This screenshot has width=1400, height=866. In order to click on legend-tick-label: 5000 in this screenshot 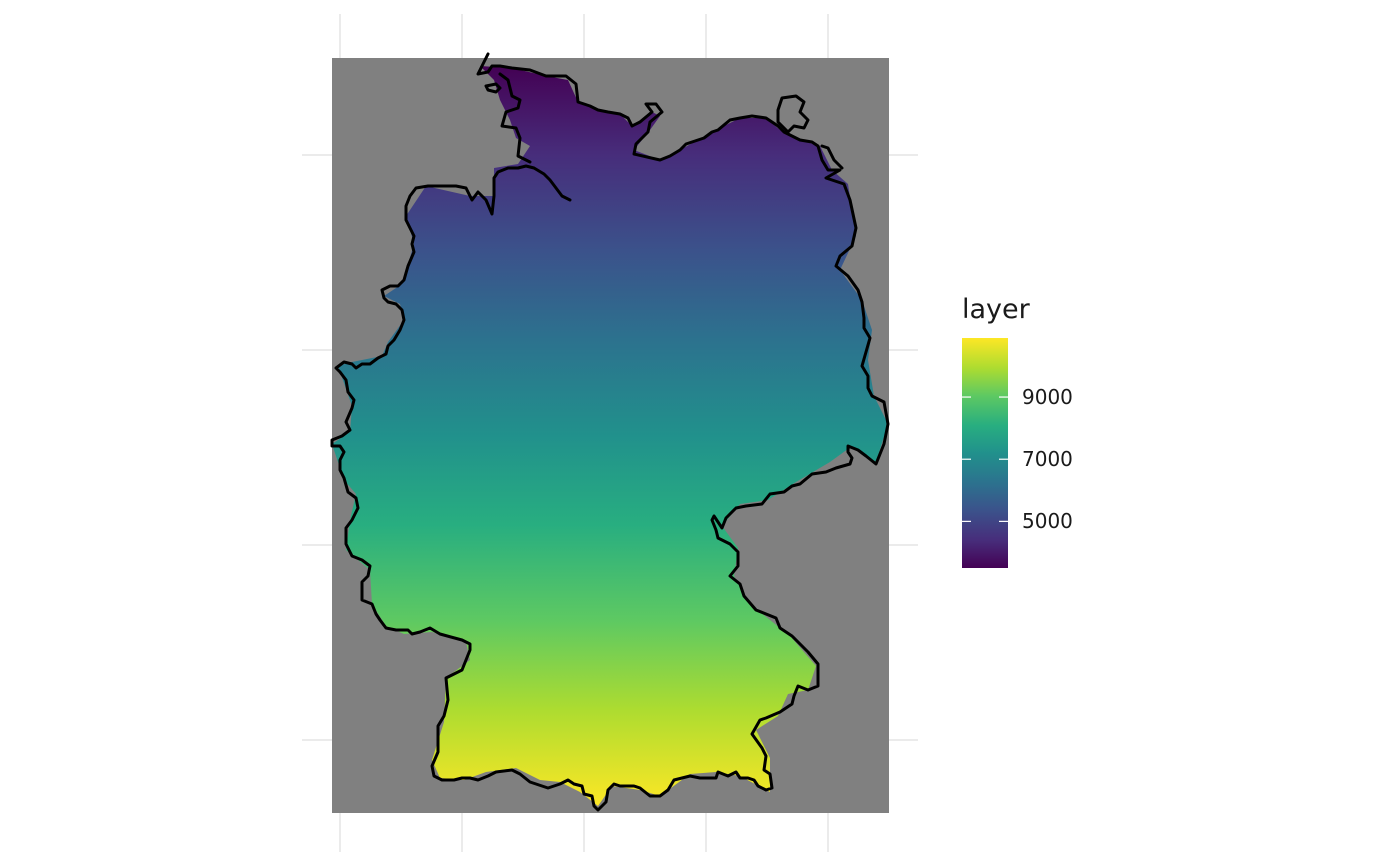, I will do `click(1047, 521)`.